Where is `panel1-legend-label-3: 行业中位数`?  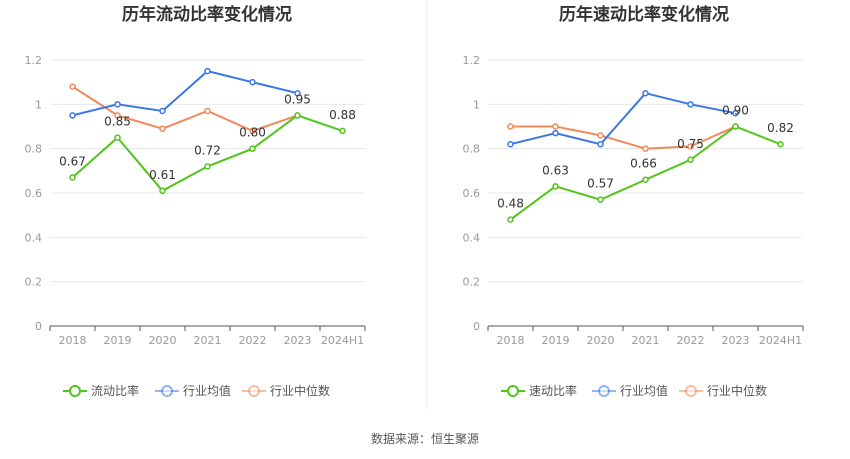
panel1-legend-label-3: 行业中位数 is located at coordinates (300, 390).